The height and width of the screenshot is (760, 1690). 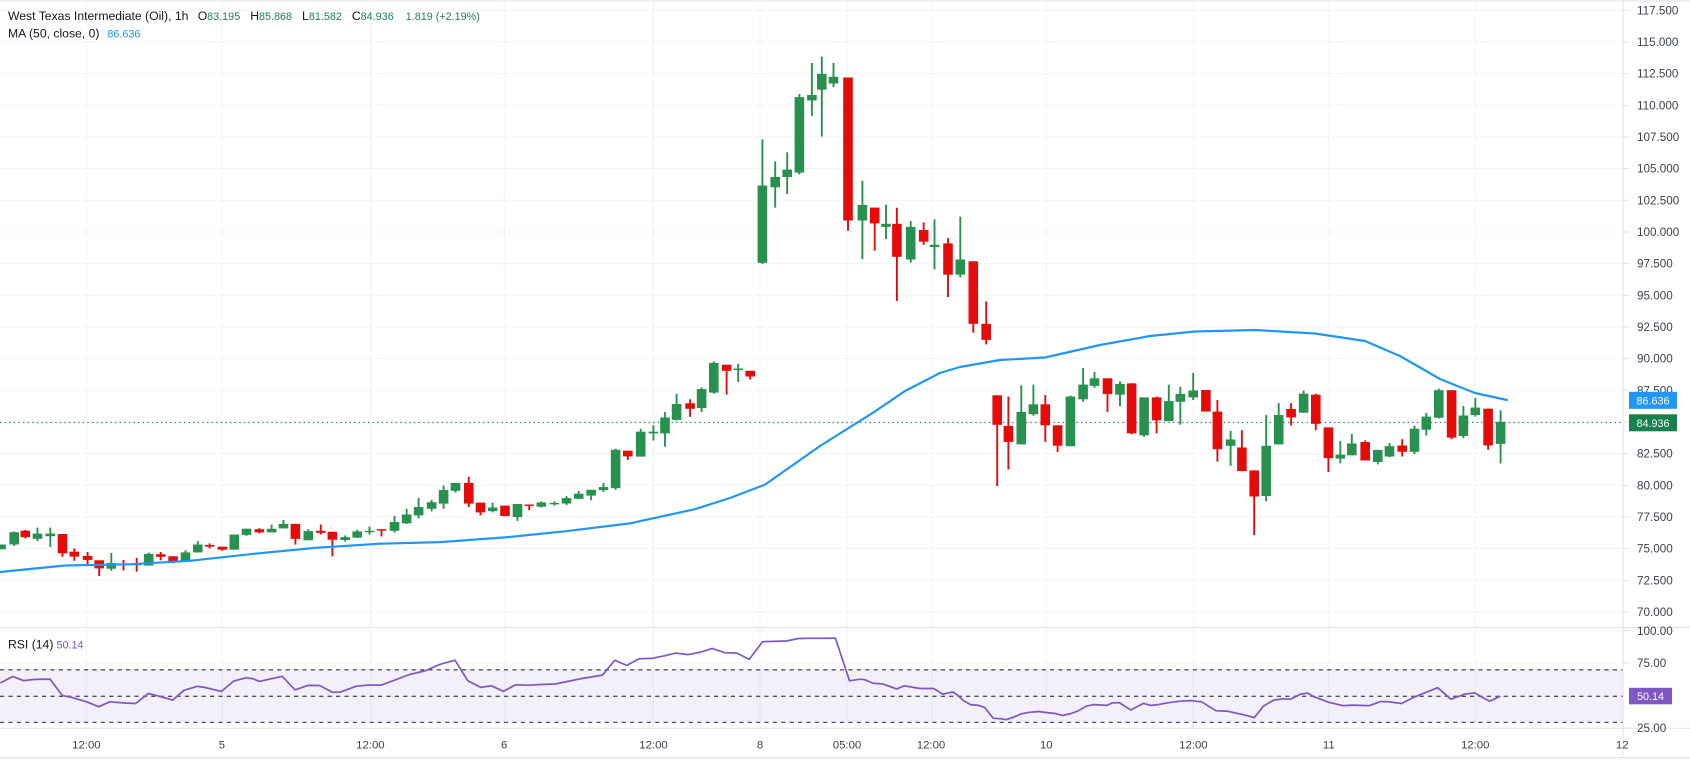 What do you see at coordinates (1329, 746) in the screenshot?
I see `svg-text: 11` at bounding box center [1329, 746].